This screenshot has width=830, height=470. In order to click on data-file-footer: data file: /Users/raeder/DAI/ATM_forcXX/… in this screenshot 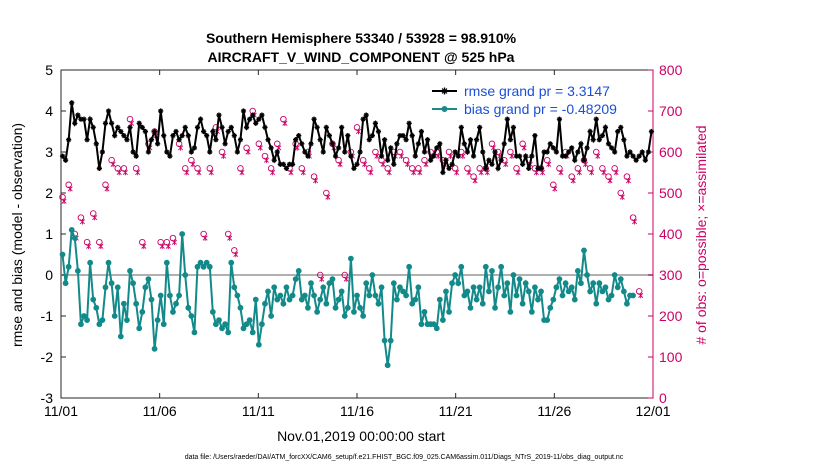, I will do `click(404, 457)`.